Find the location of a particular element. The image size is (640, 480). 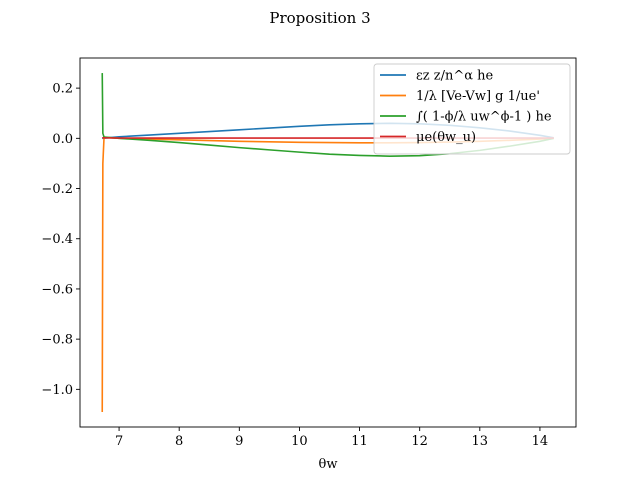

y-tick-label: 0.2 is located at coordinates (62, 89).